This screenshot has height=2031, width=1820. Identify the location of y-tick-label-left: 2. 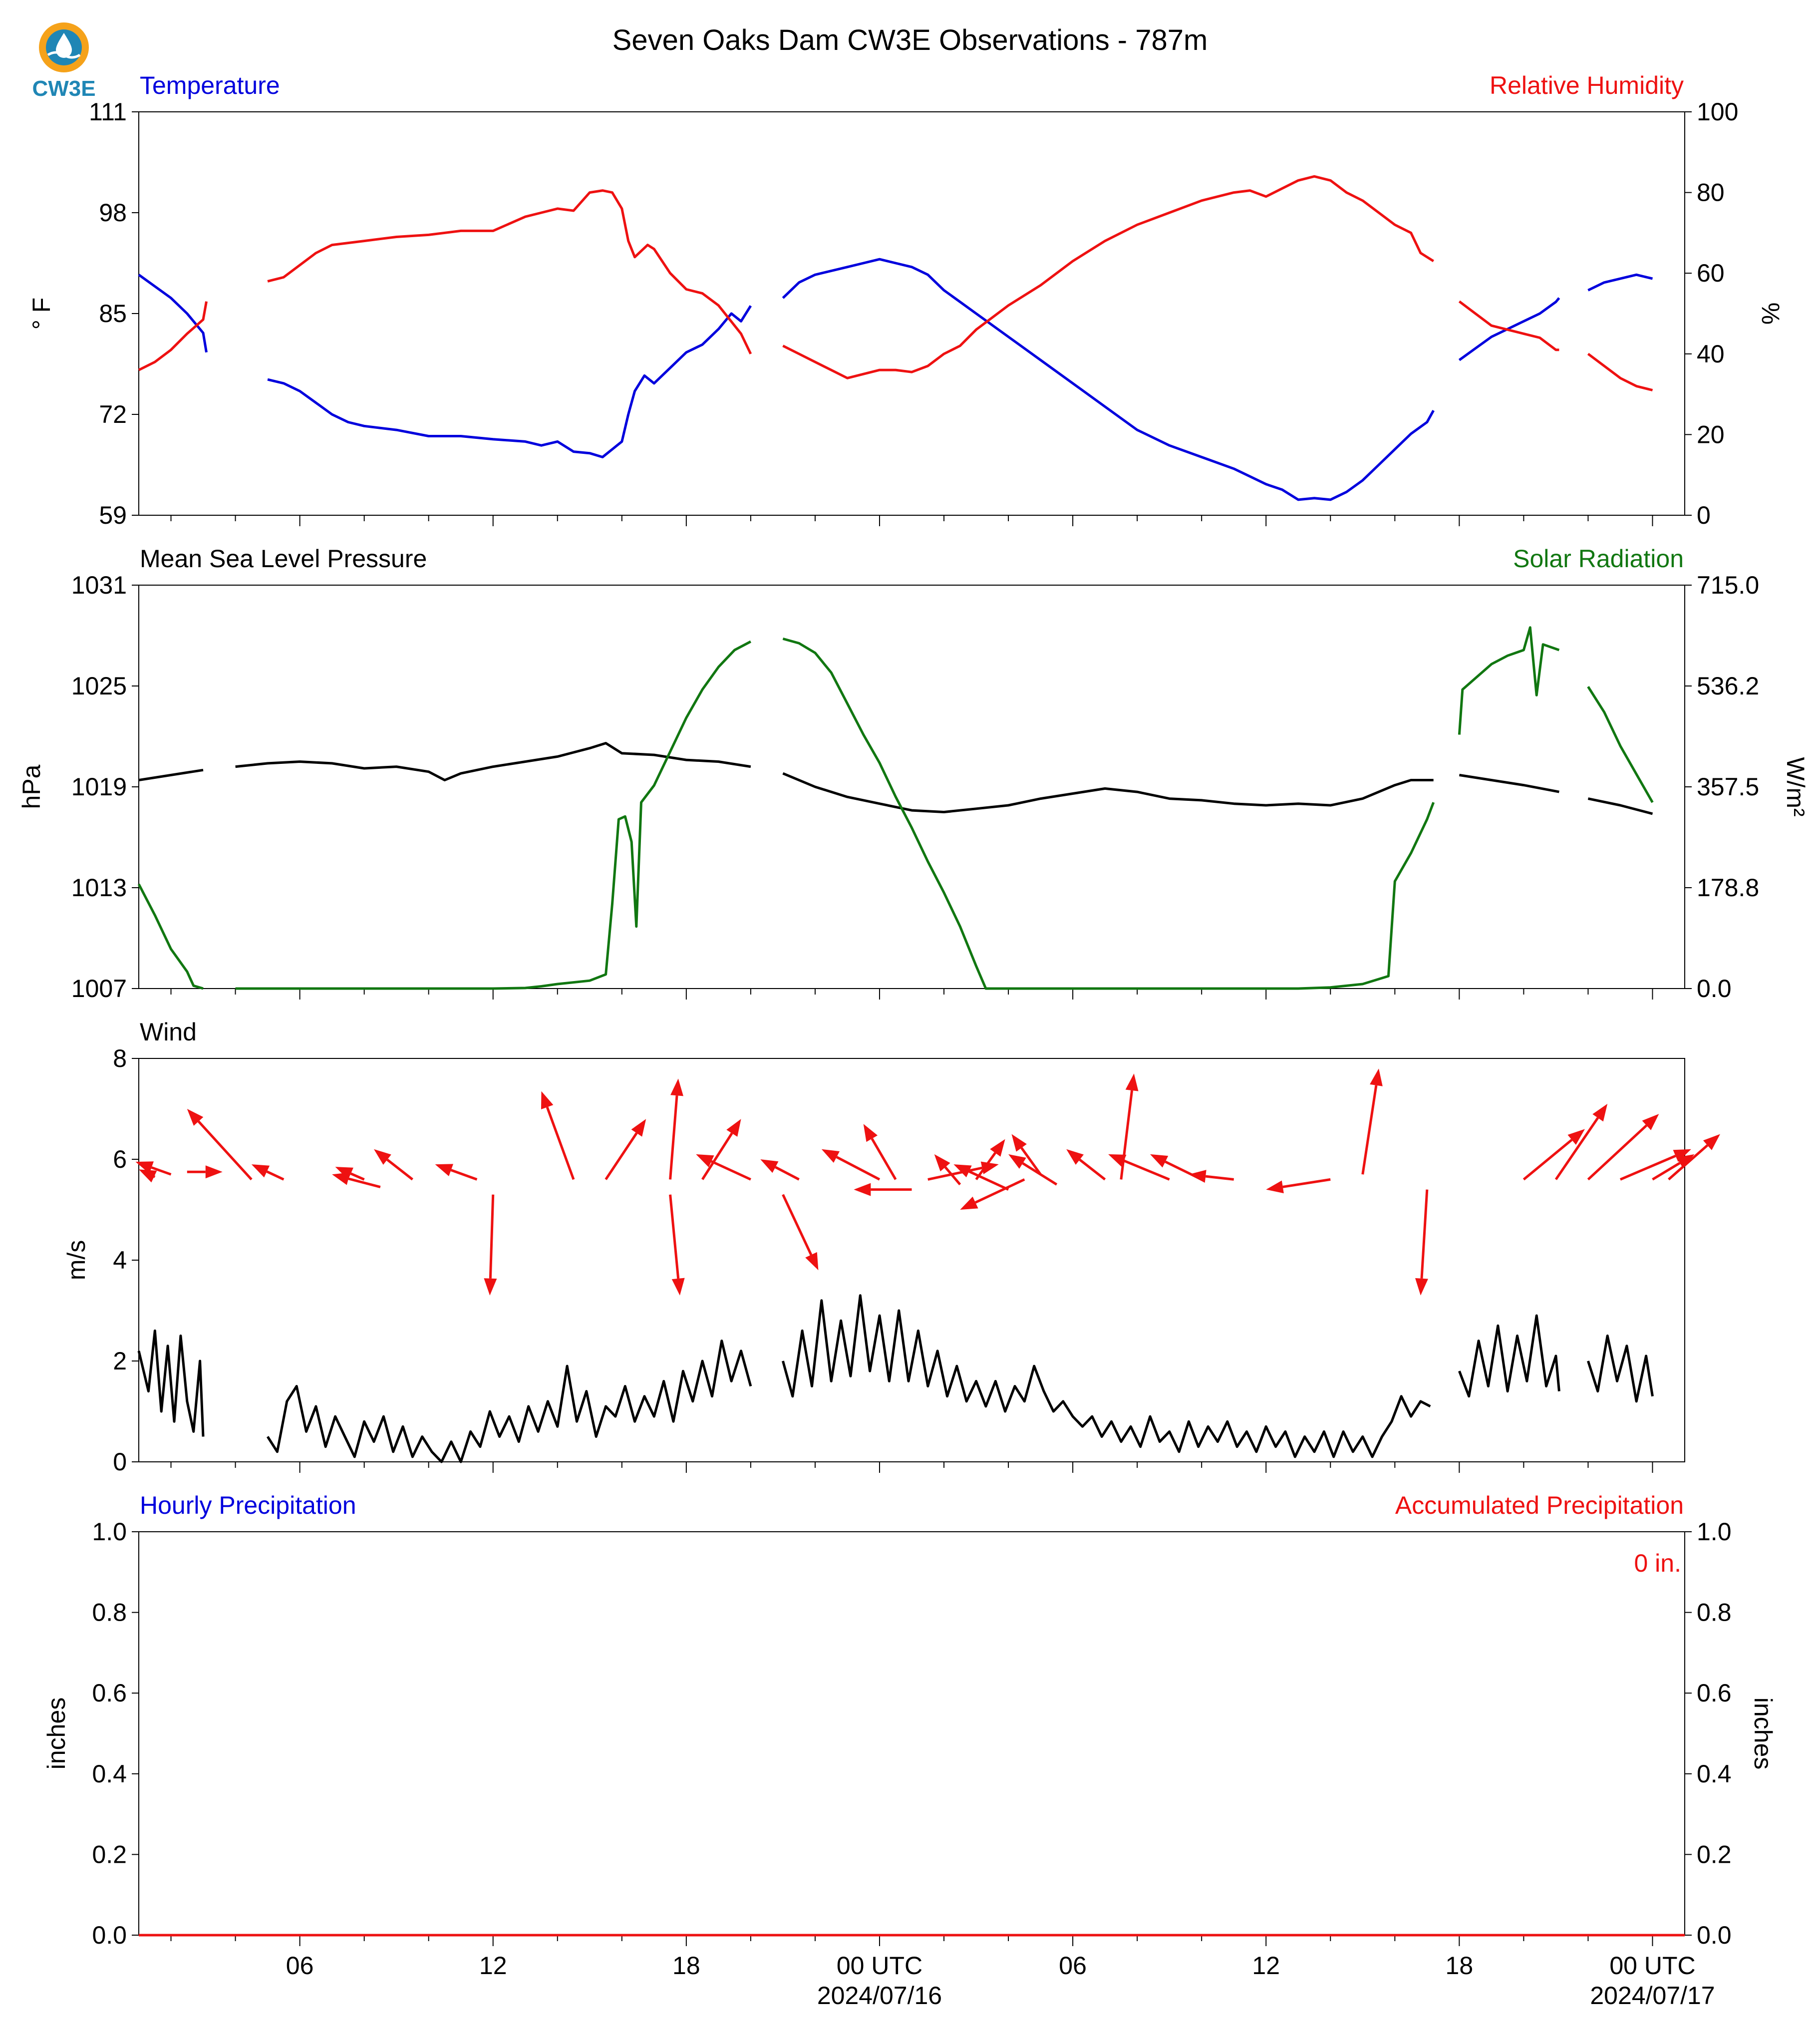
(120, 1361).